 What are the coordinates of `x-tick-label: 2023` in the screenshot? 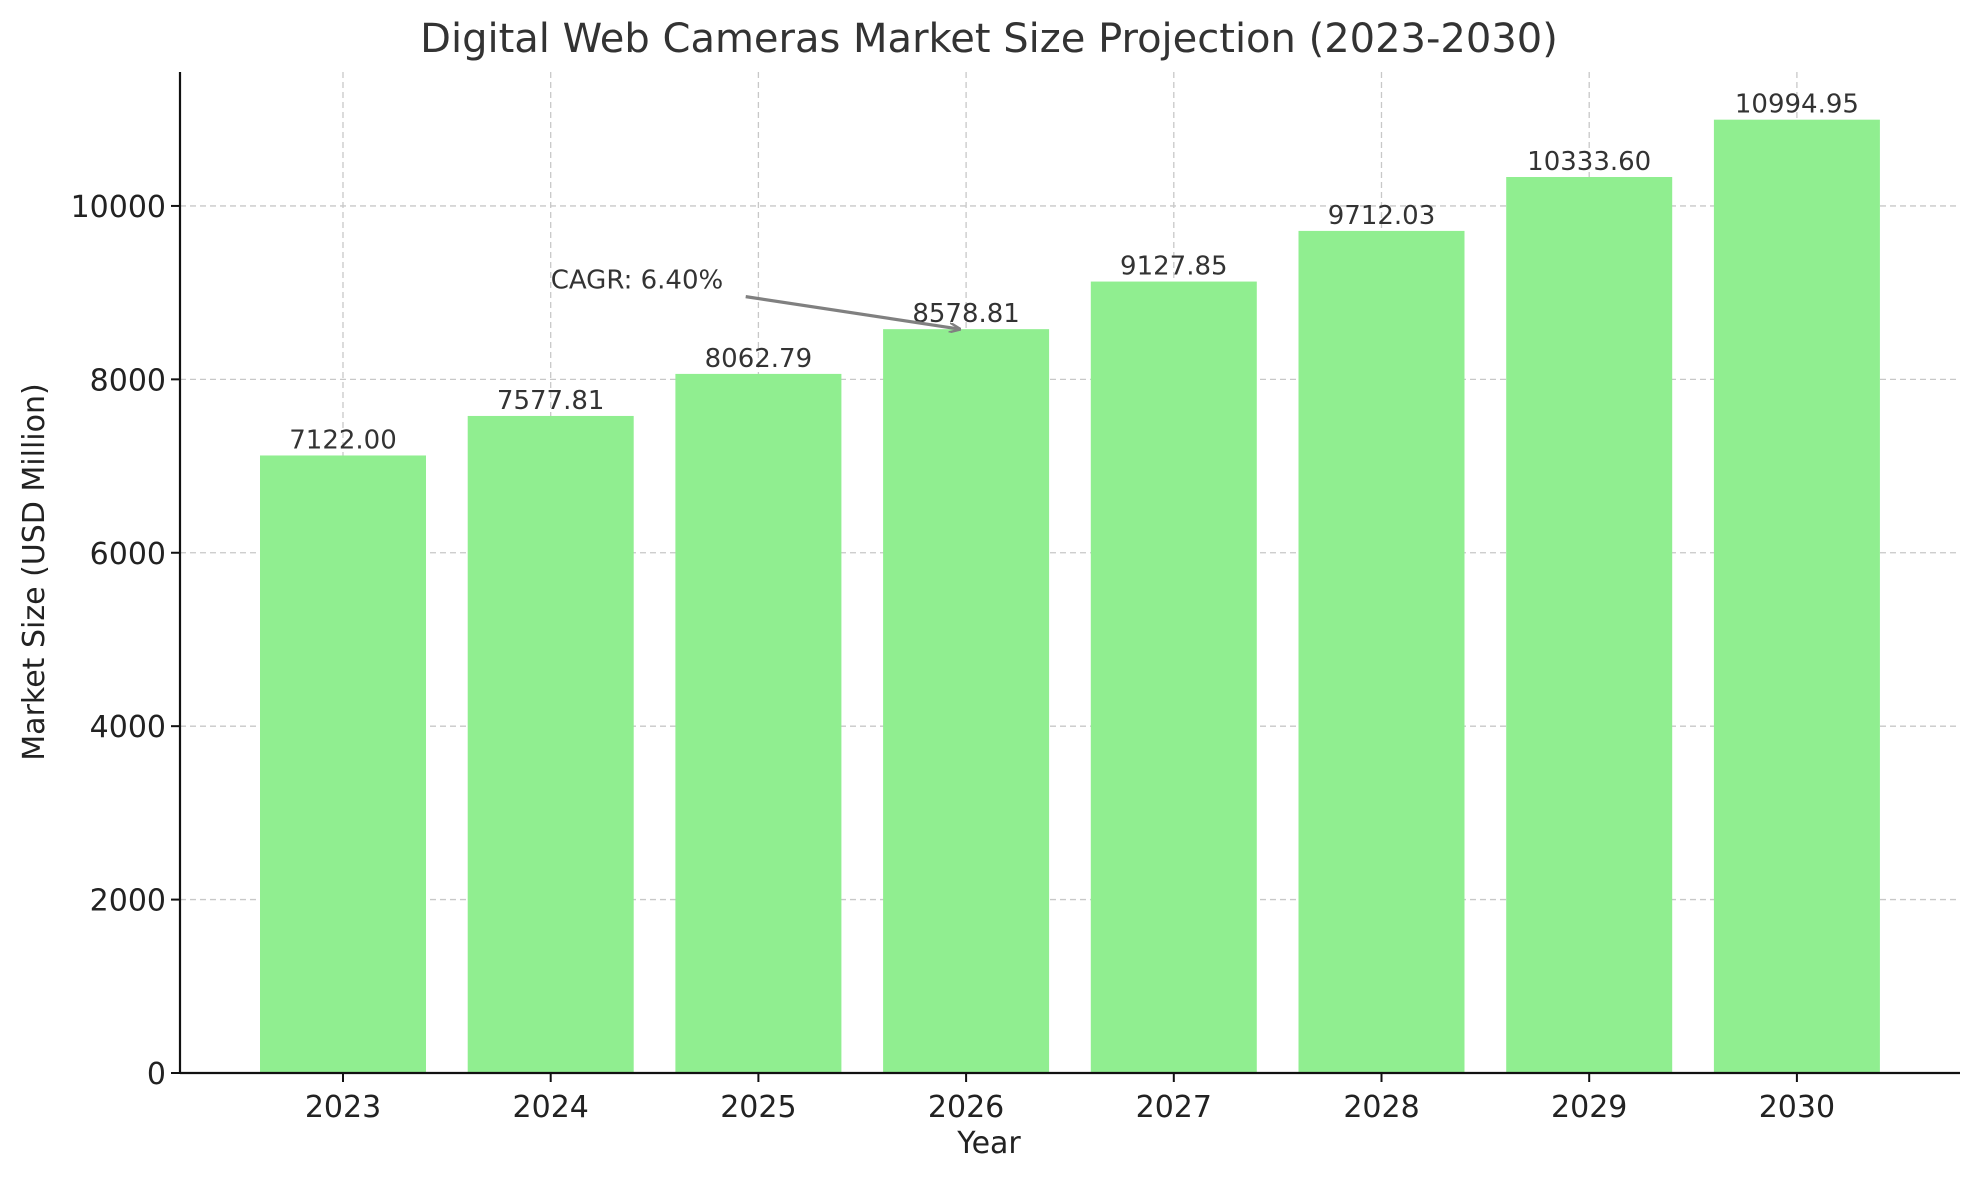 It's located at (343, 1107).